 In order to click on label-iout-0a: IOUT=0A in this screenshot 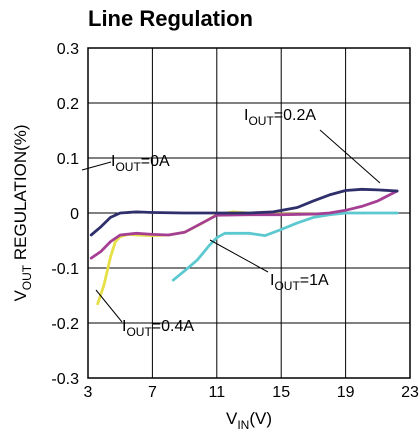, I will do `click(140, 163)`.